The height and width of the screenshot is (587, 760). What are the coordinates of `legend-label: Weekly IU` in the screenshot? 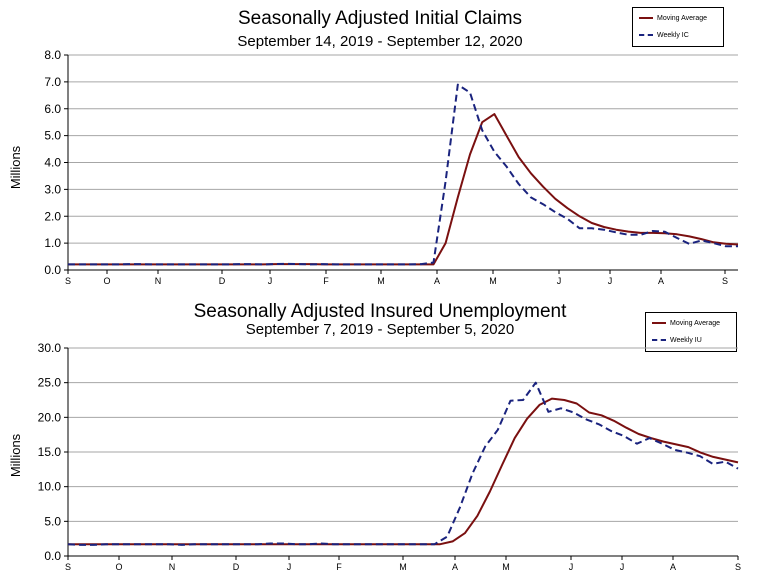 It's located at (686, 340).